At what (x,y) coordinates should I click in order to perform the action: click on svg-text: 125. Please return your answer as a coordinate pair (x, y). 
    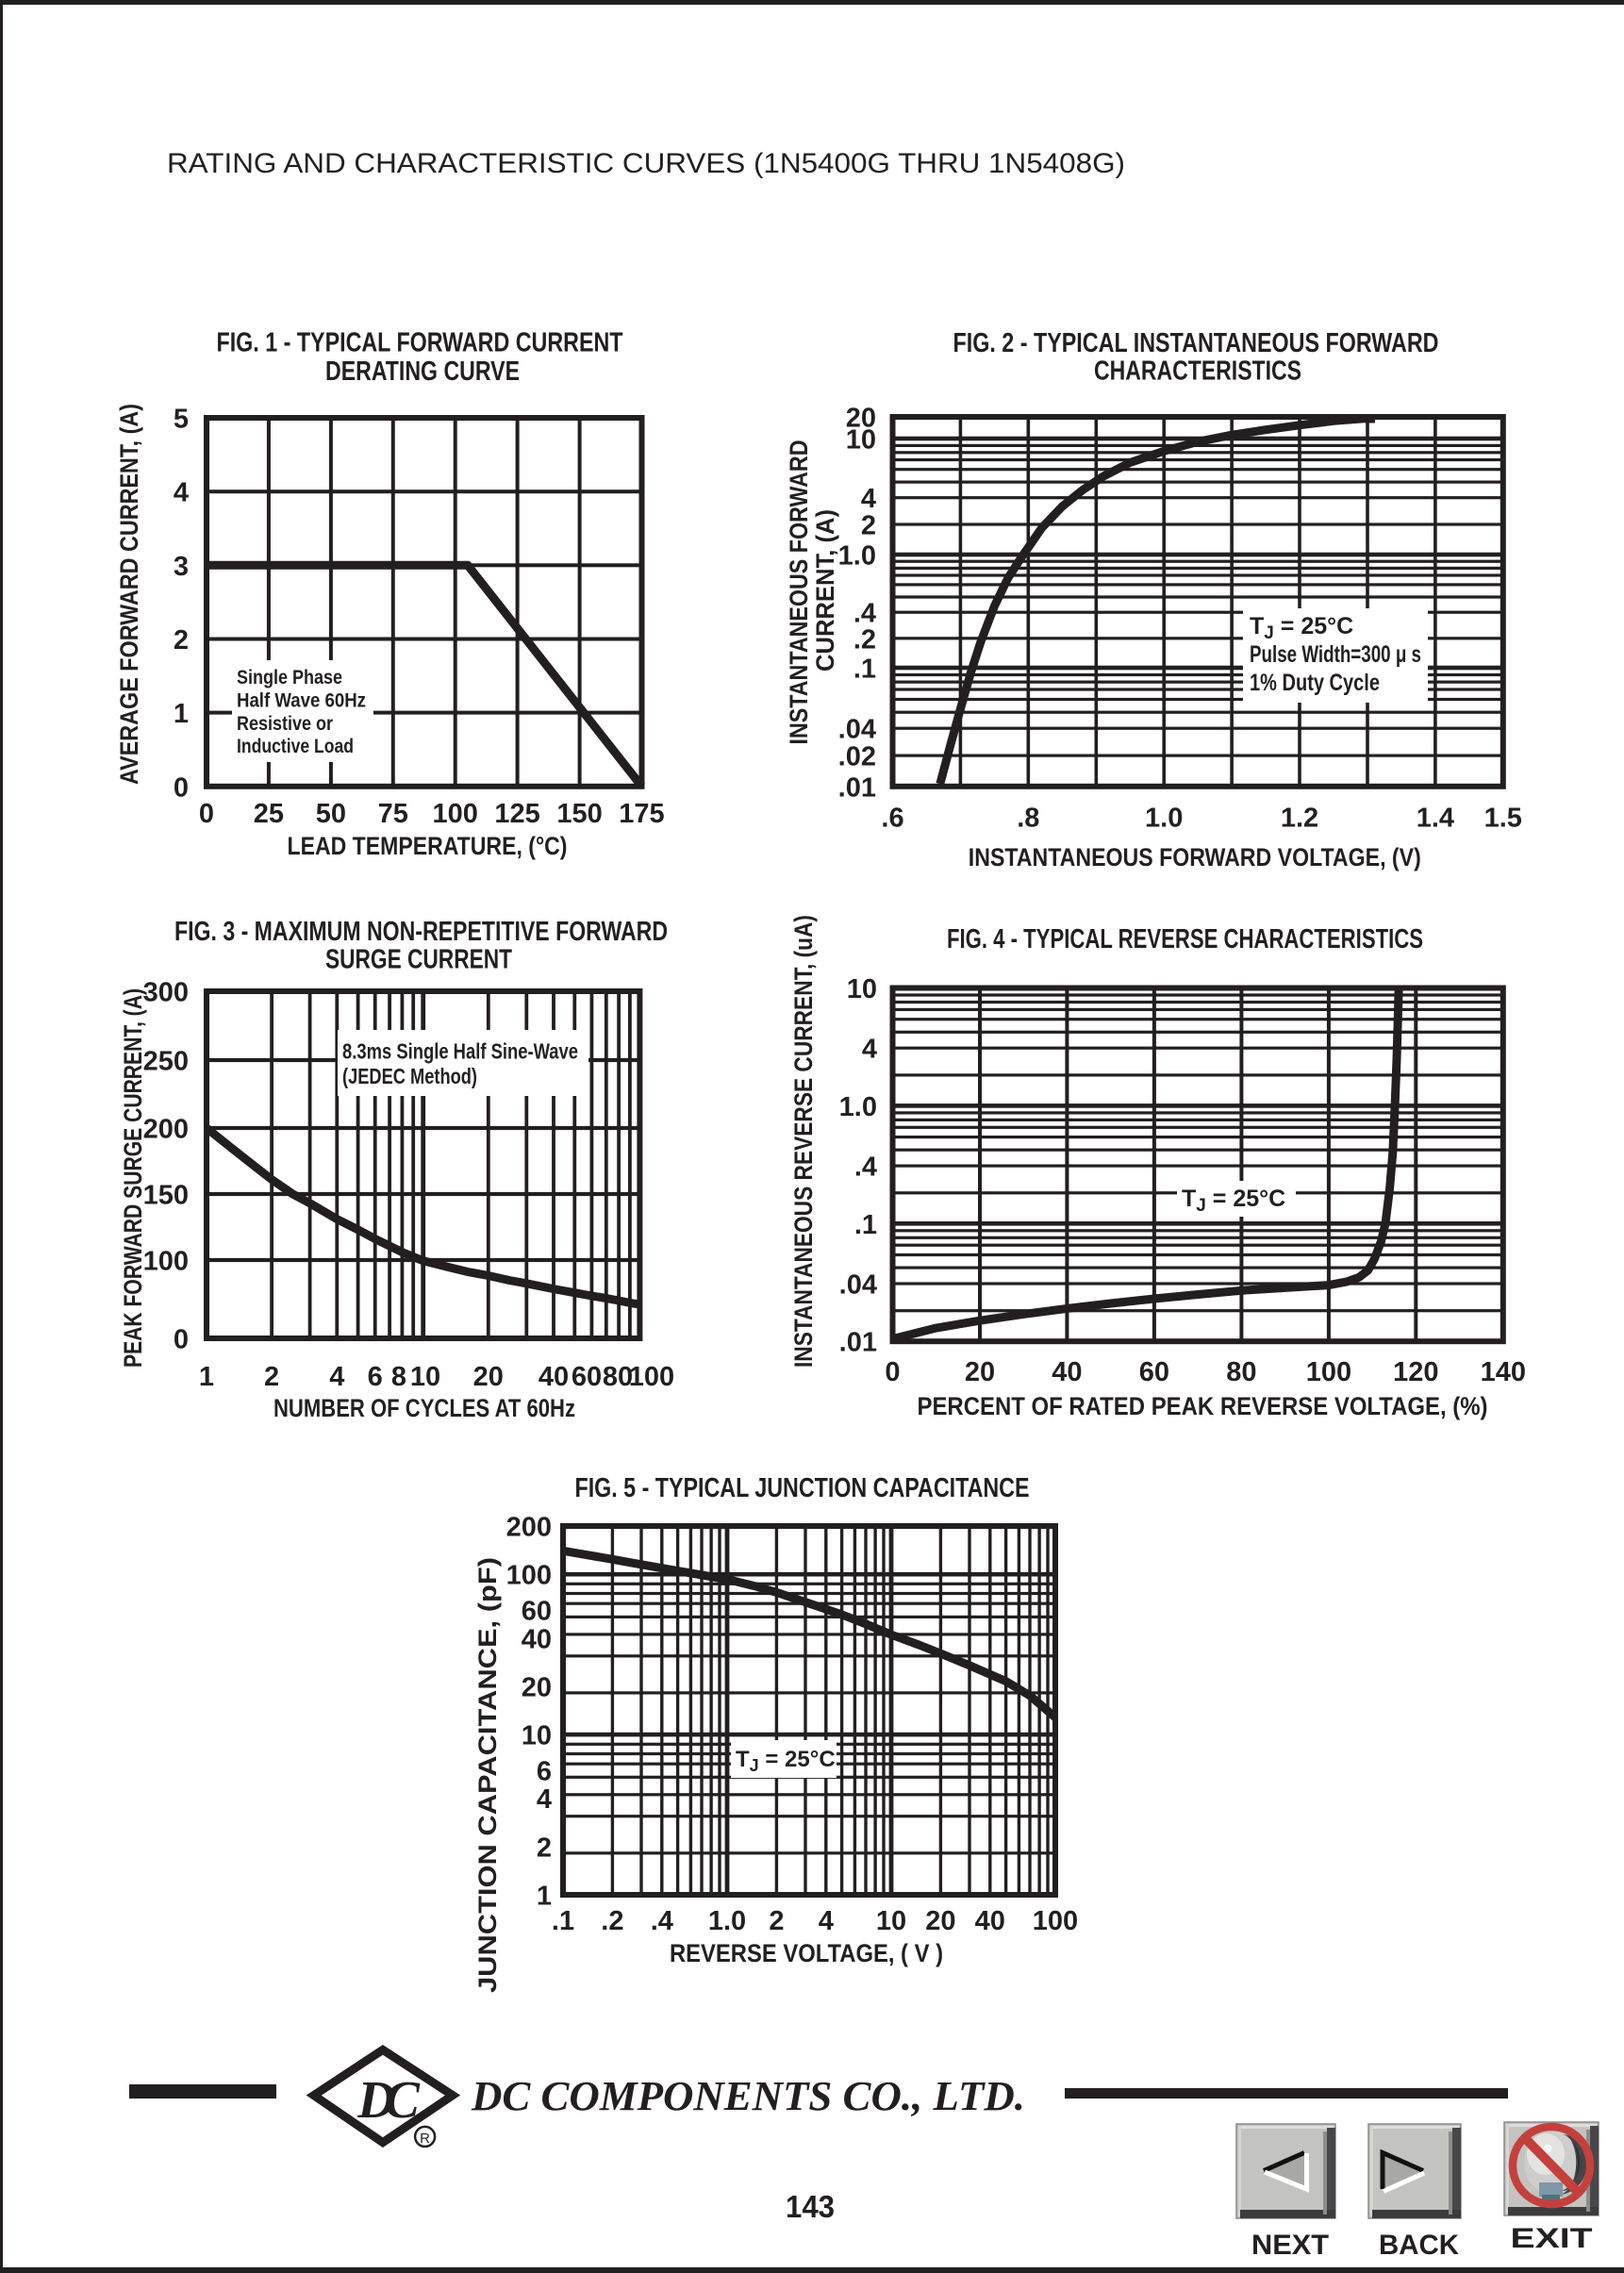
    Looking at the image, I should click on (516, 814).